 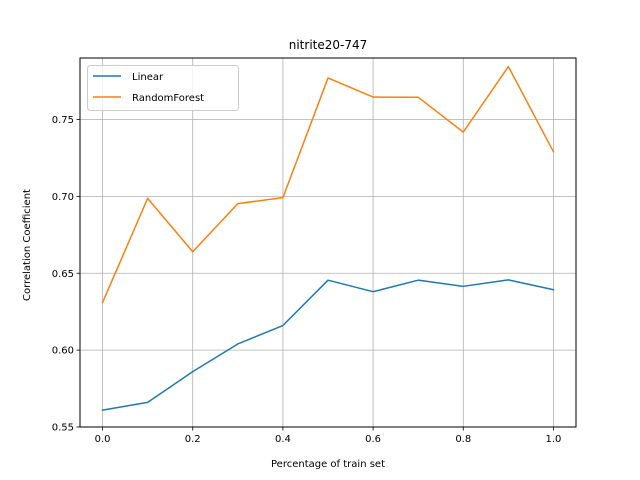 I want to click on legend-box, so click(x=163, y=88).